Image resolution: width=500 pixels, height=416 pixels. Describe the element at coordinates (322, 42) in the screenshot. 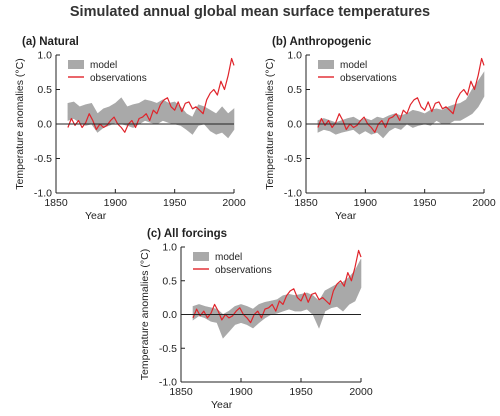

I see `panel-title: (b) Anthropogenic` at that location.